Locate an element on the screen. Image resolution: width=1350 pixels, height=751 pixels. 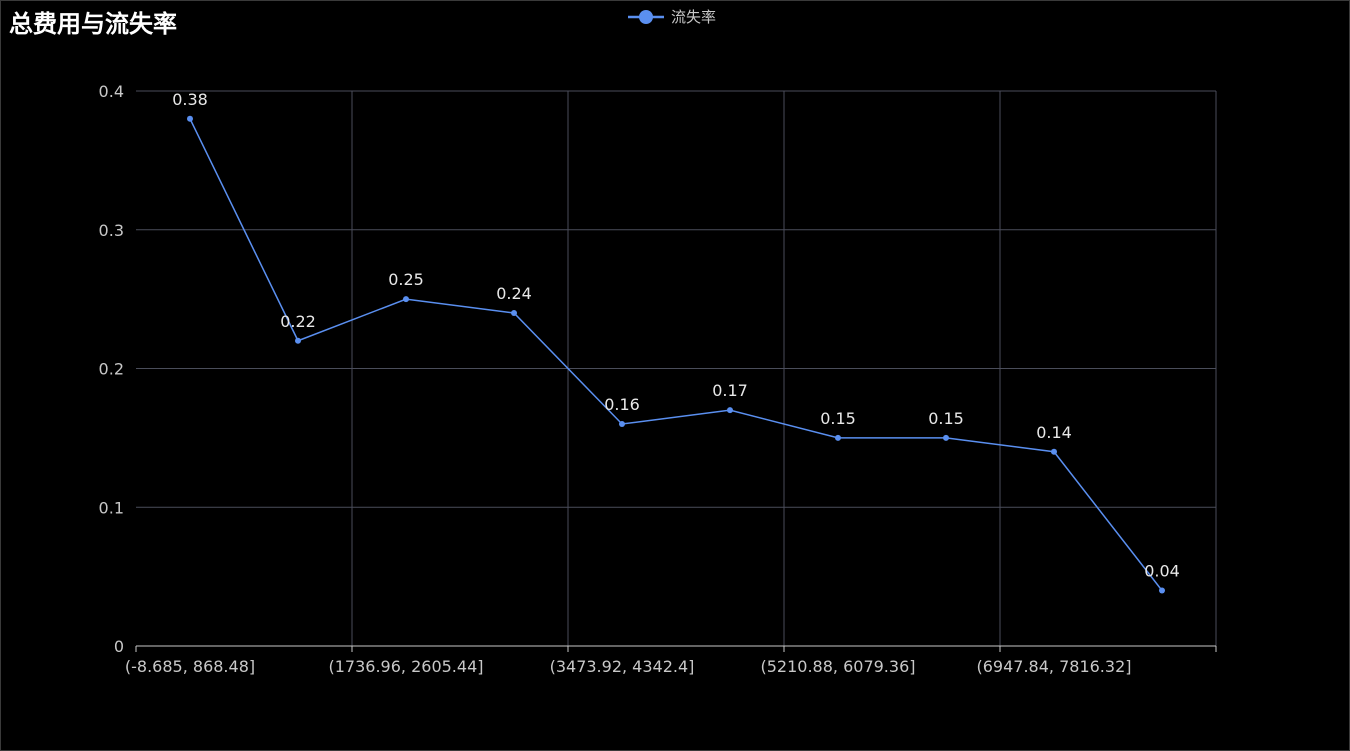
y-tick-label: 0 is located at coordinates (119, 646).